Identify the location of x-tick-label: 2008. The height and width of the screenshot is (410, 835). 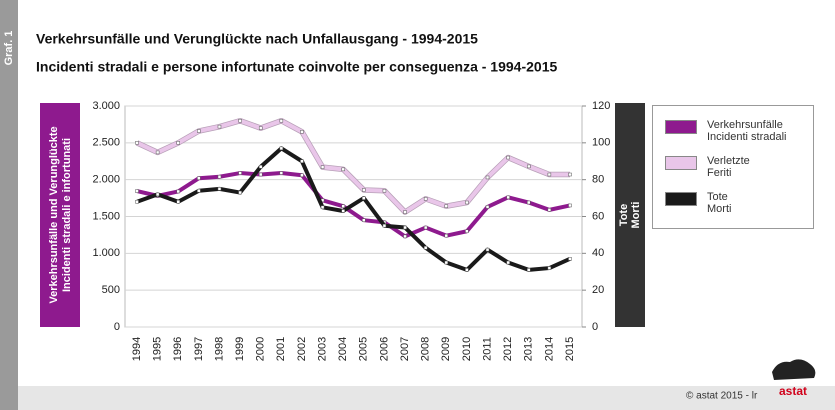
(426, 349).